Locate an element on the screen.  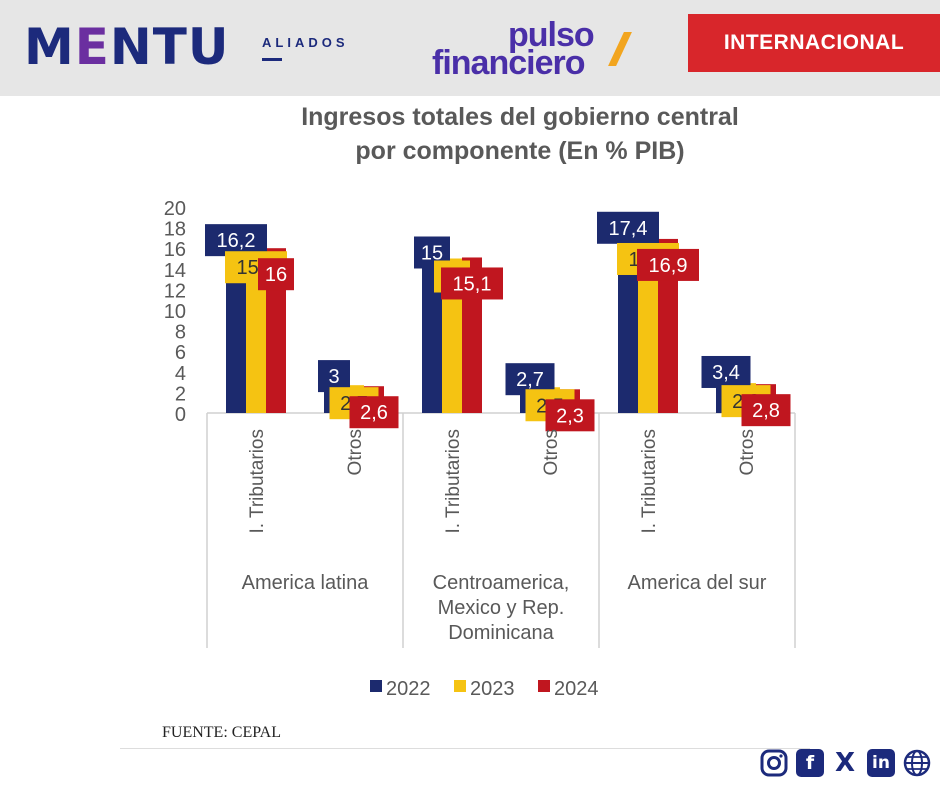
y-tick-label: 12 is located at coordinates (175, 291).